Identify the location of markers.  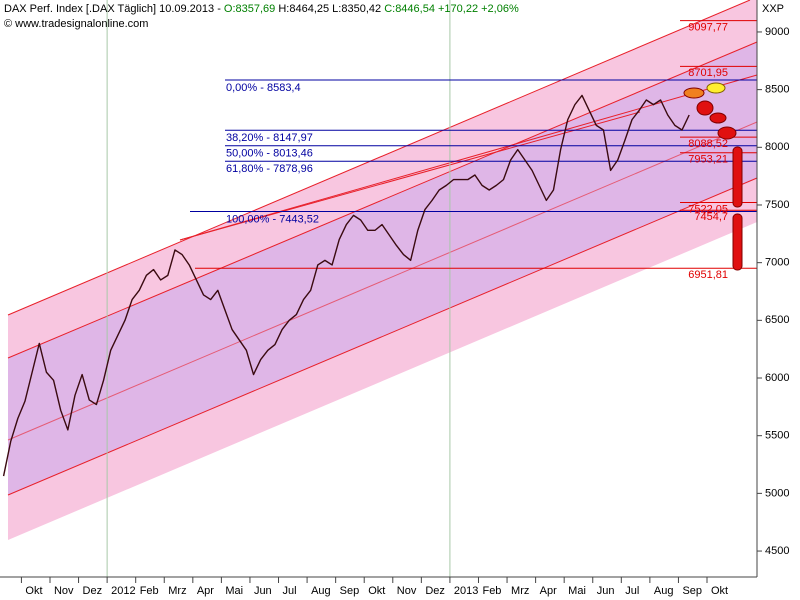
(713, 176).